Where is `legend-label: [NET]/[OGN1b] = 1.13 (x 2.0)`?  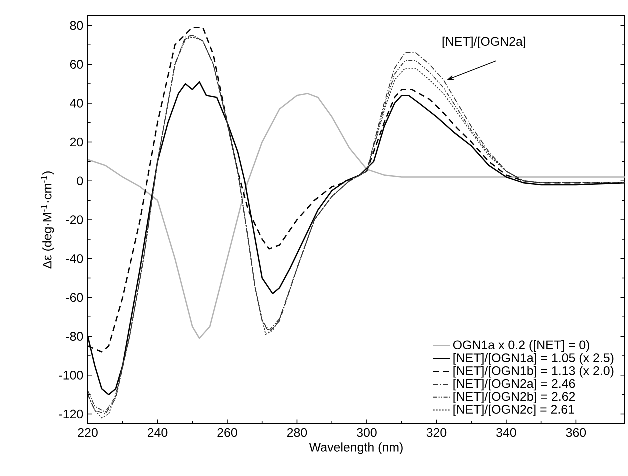 legend-label: [NET]/[OGN1b] = 1.13 (x 2.0) is located at coordinates (534, 372).